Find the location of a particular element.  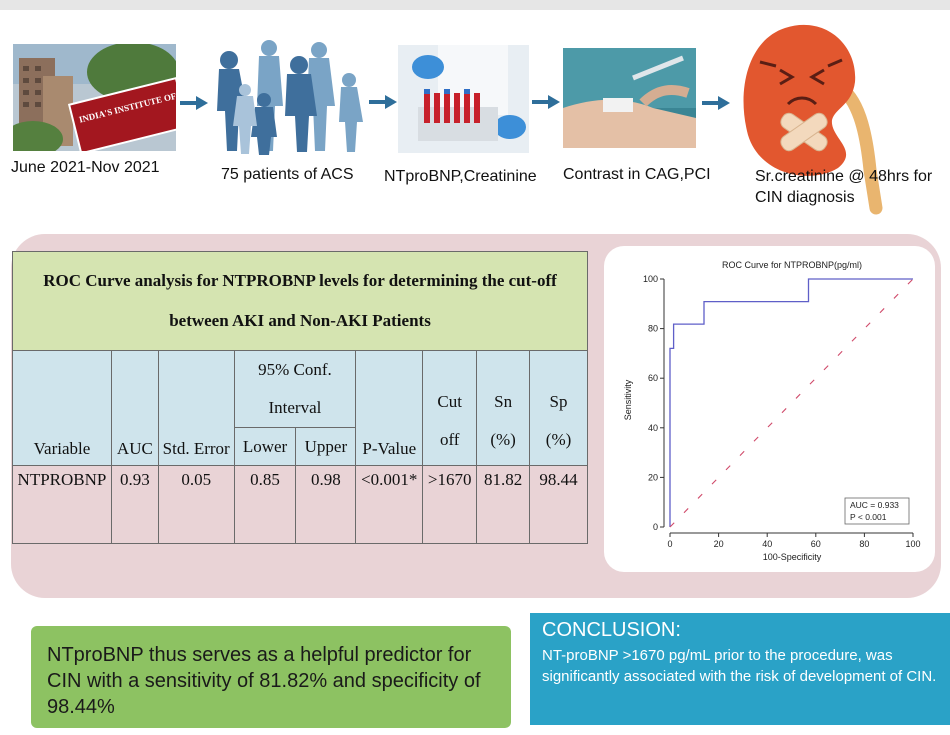

cell-std-error: 0.05 is located at coordinates (196, 504).